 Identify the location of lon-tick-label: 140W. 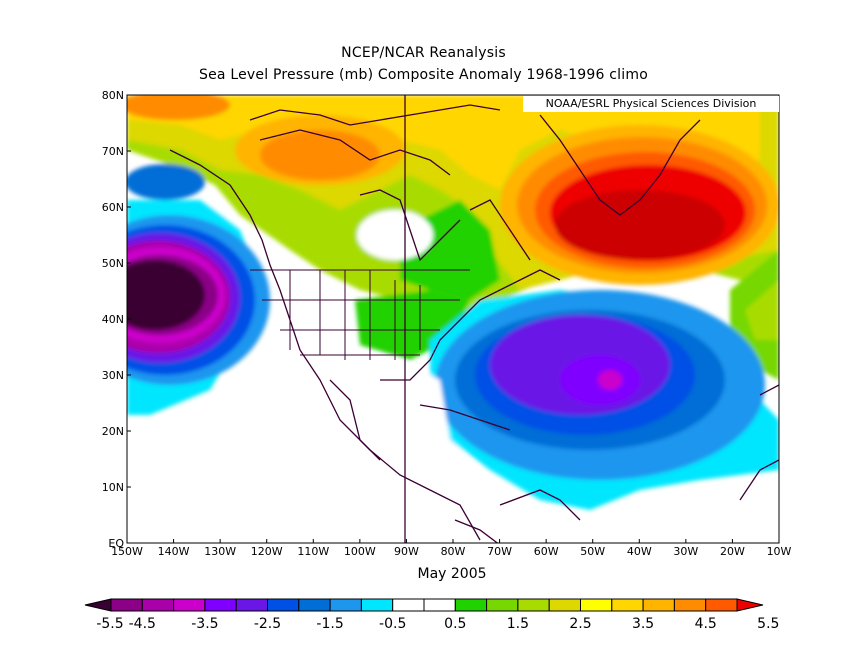
(174, 551).